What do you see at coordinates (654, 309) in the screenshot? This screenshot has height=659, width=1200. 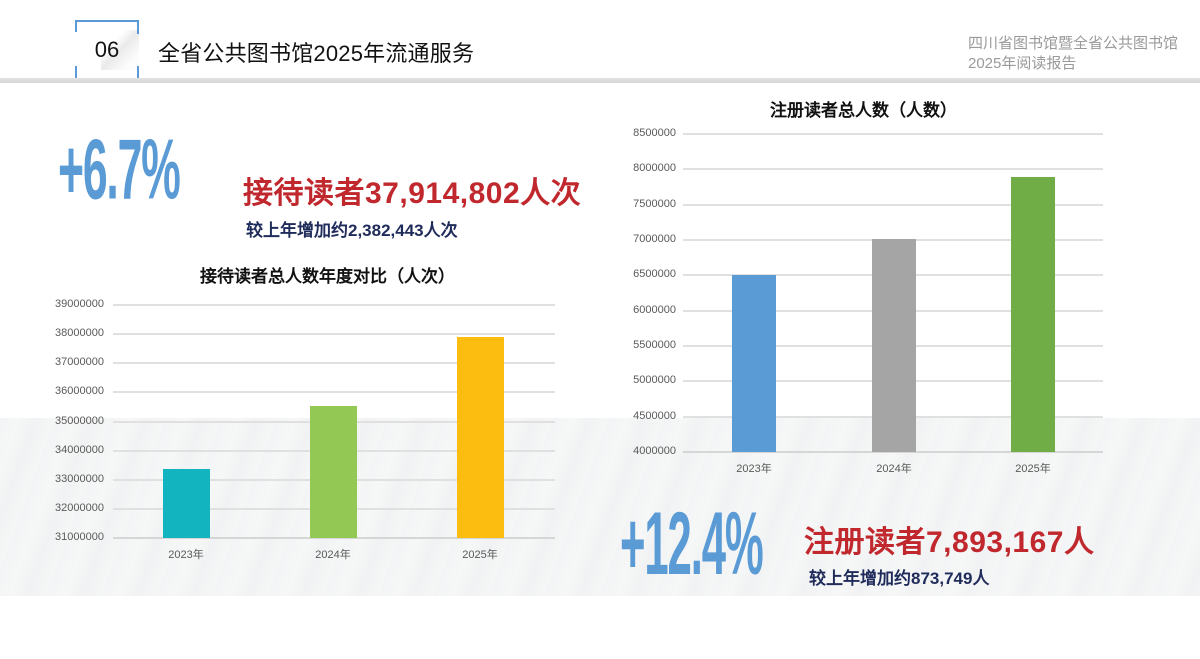 I see `y-tick-label: 6000000` at bounding box center [654, 309].